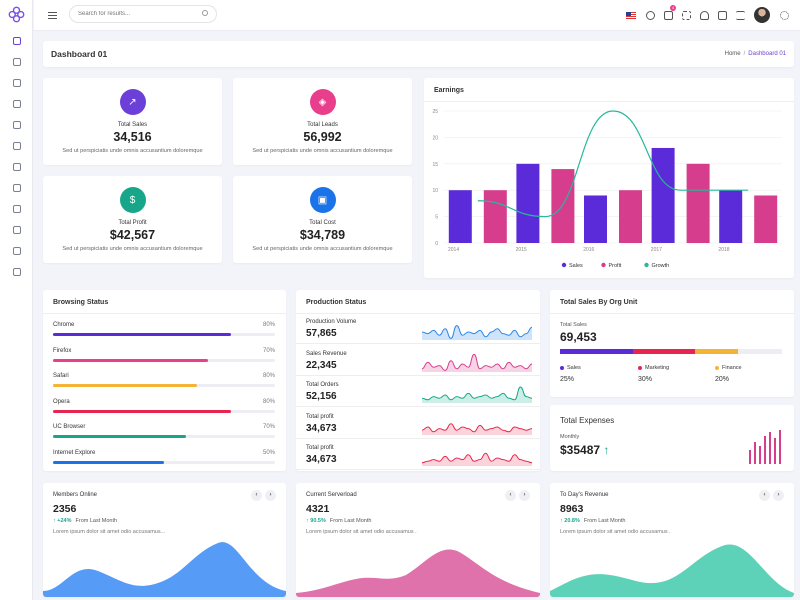 Image resolution: width=800 pixels, height=600 pixels. What do you see at coordinates (69, 427) in the screenshot?
I see `browser-name: UC Browser` at bounding box center [69, 427].